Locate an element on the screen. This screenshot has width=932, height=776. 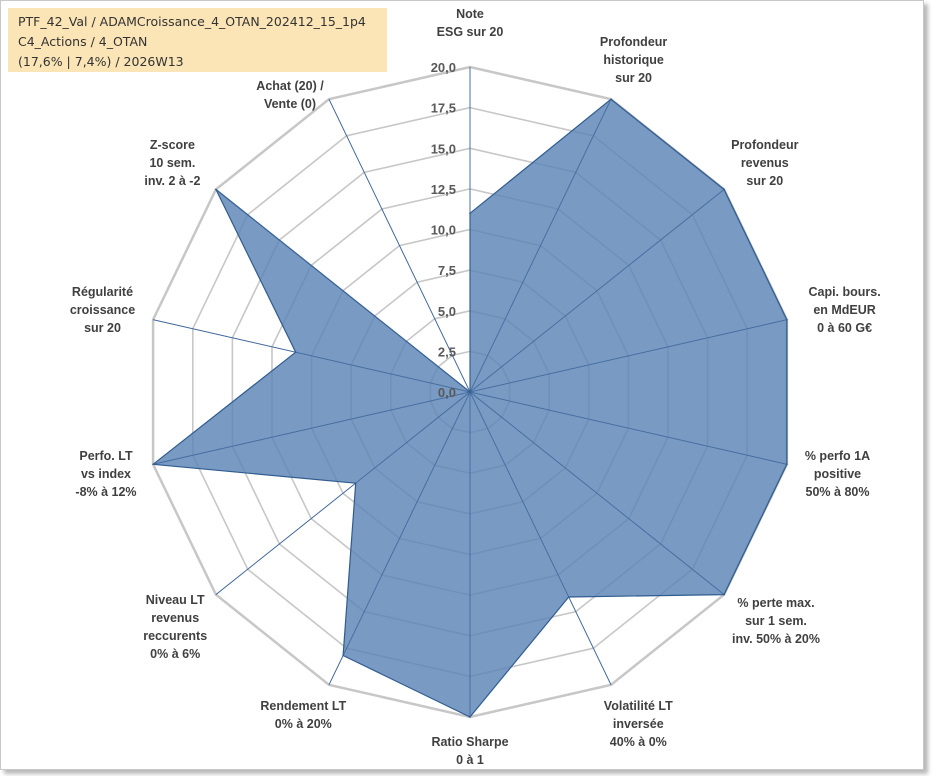
portfolio-stats: (17,6% | 7,4%) / 2026W13 is located at coordinates (101, 61).